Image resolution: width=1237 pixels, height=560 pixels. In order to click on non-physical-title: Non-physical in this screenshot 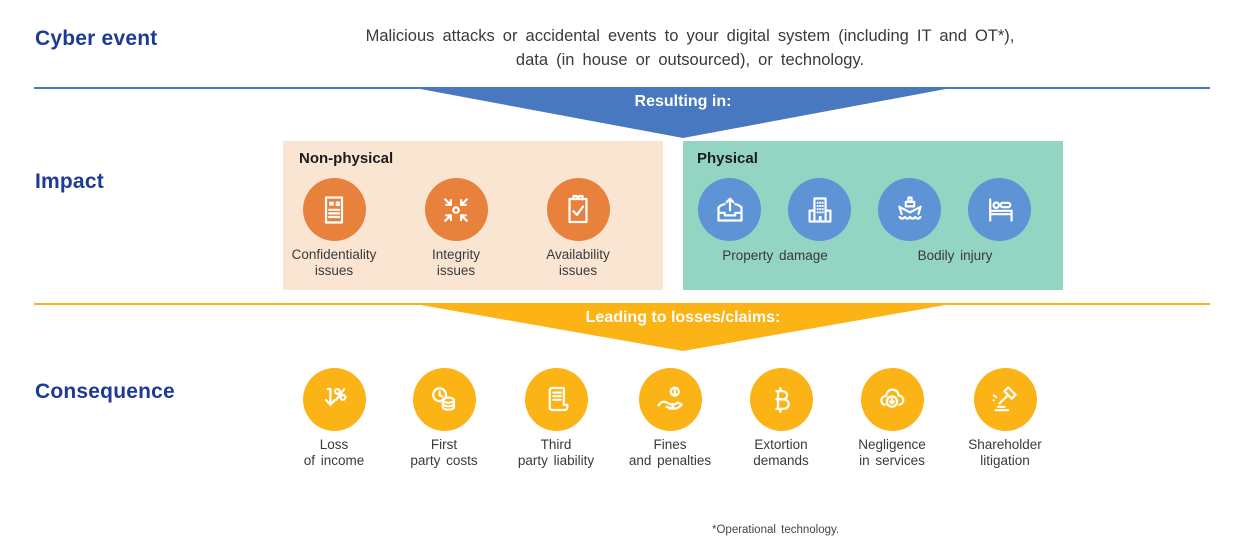, I will do `click(346, 158)`.